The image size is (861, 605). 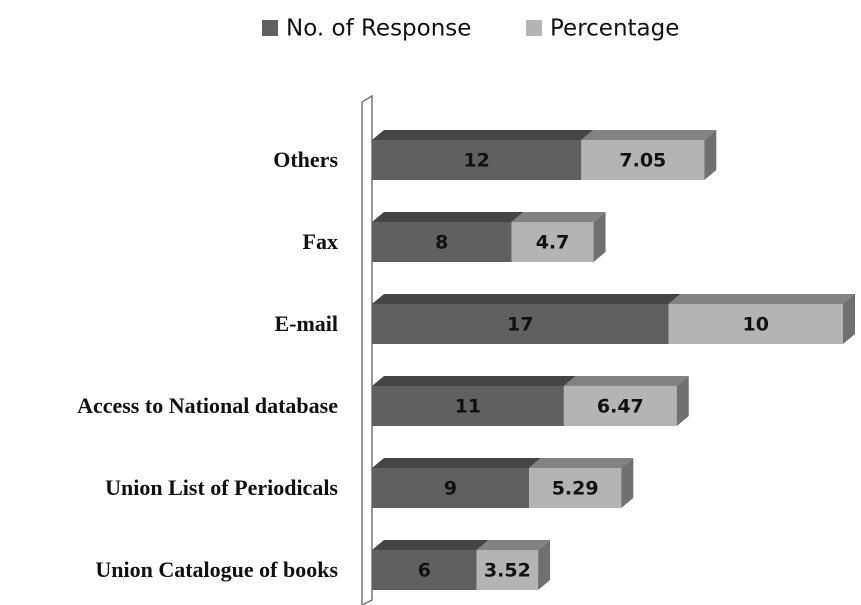 I want to click on data-label: 17, so click(x=520, y=325).